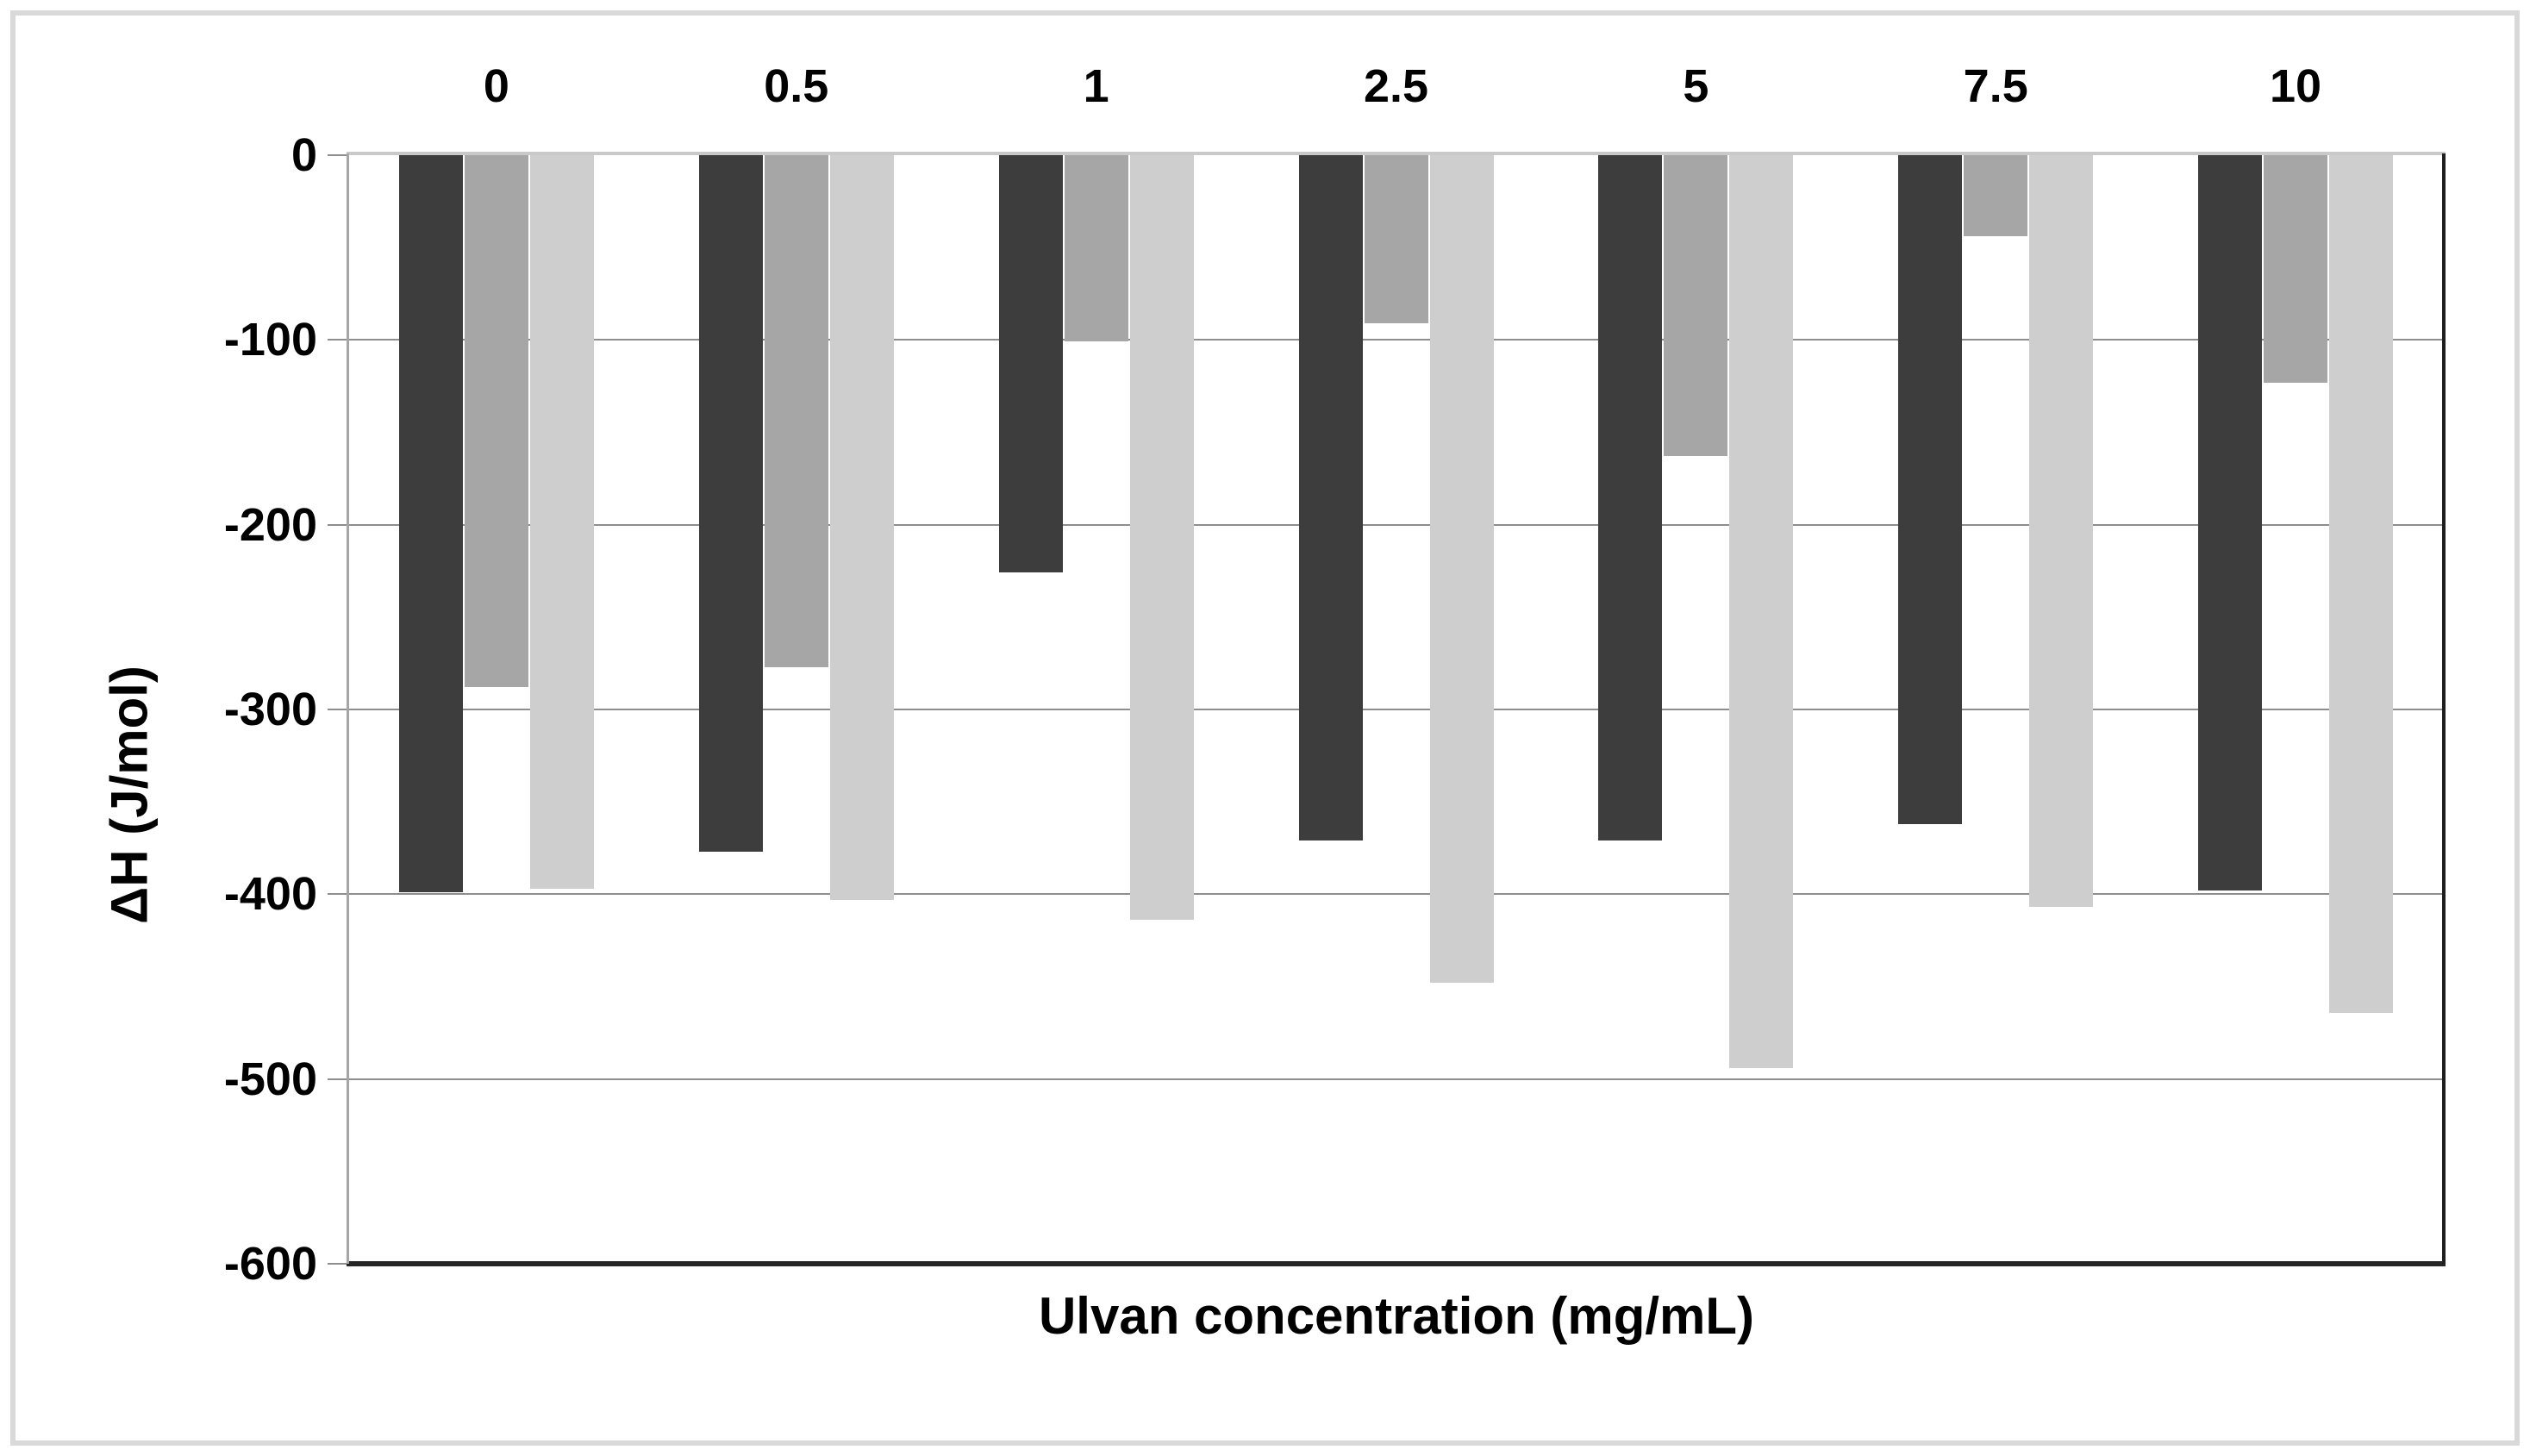  What do you see at coordinates (270, 525) in the screenshot?
I see `y-tick-label: -200` at bounding box center [270, 525].